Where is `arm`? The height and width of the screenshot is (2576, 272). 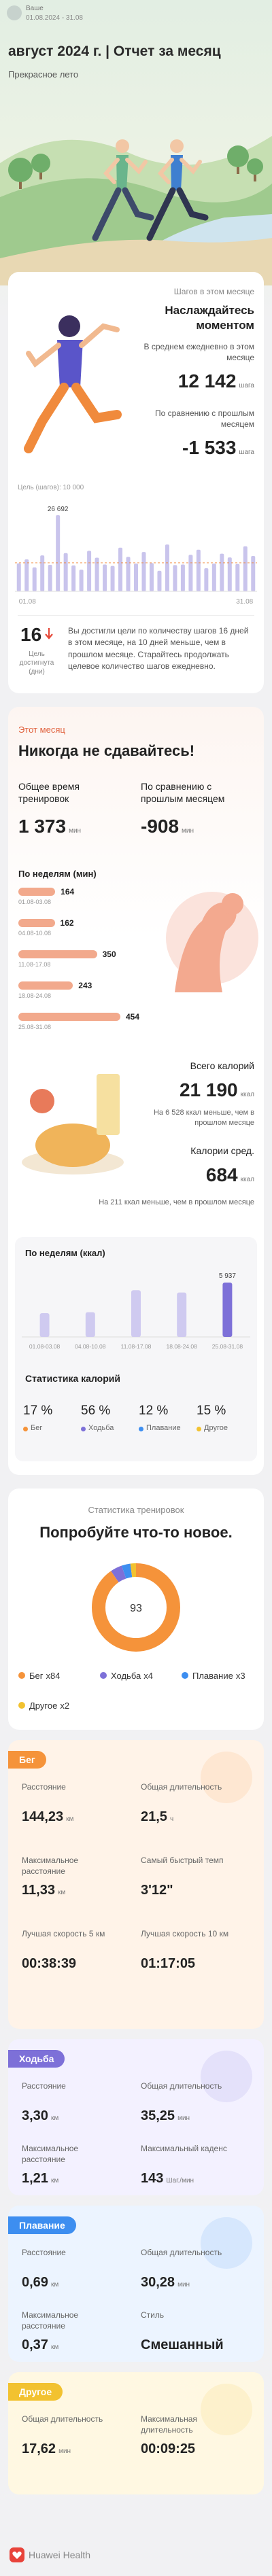 arm is located at coordinates (206, 947).